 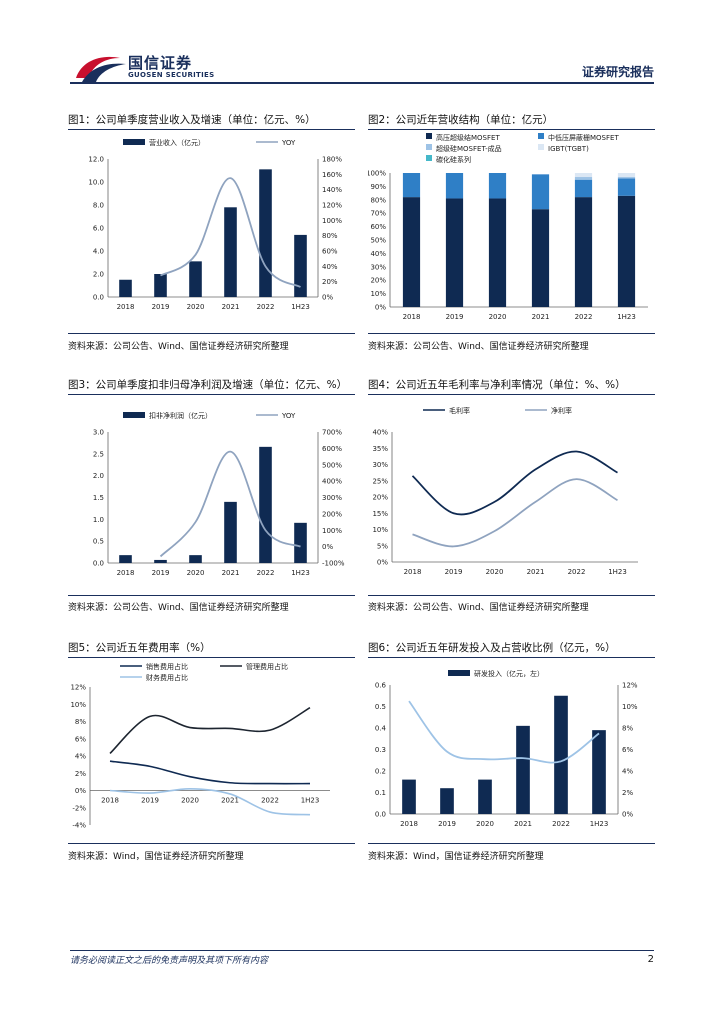 I want to click on figure-3-xtick-label: 2019, so click(x=161, y=573).